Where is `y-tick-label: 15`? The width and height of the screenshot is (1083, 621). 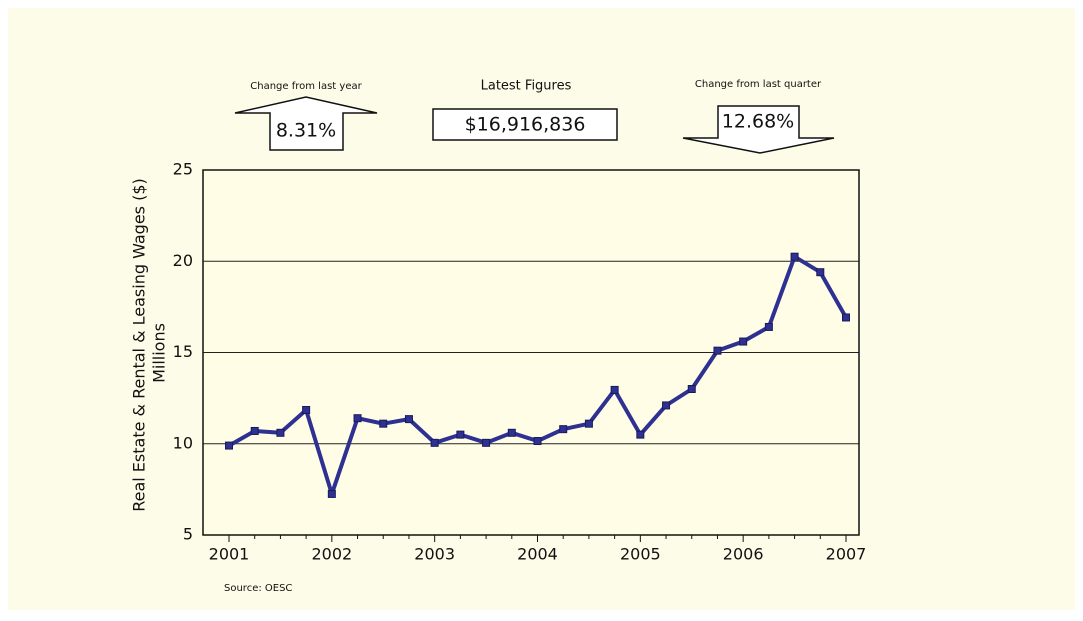 y-tick-label: 15 is located at coordinates (183, 351).